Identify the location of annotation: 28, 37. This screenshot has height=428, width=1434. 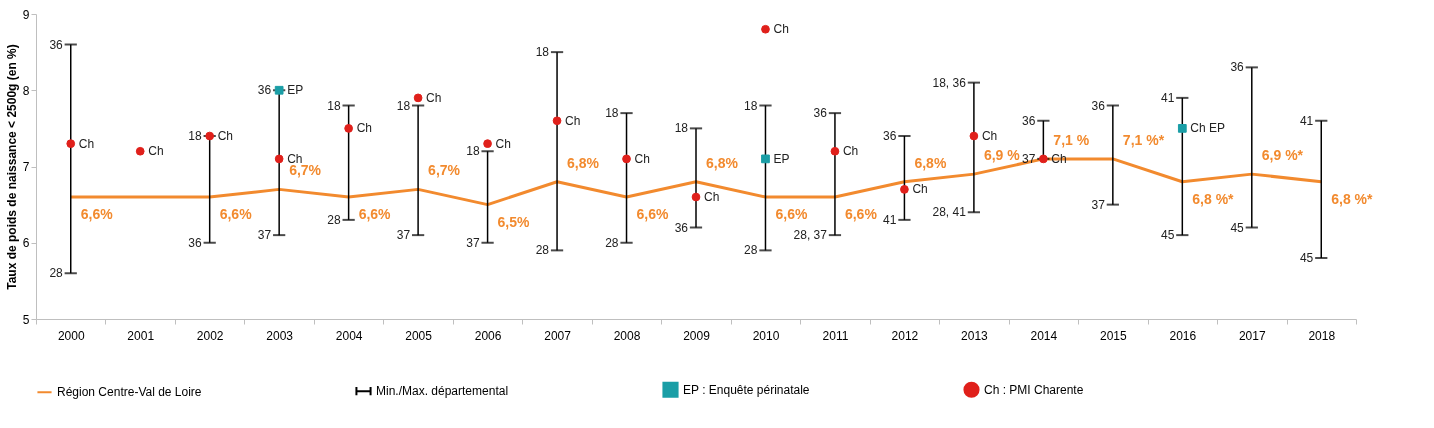
(810, 235).